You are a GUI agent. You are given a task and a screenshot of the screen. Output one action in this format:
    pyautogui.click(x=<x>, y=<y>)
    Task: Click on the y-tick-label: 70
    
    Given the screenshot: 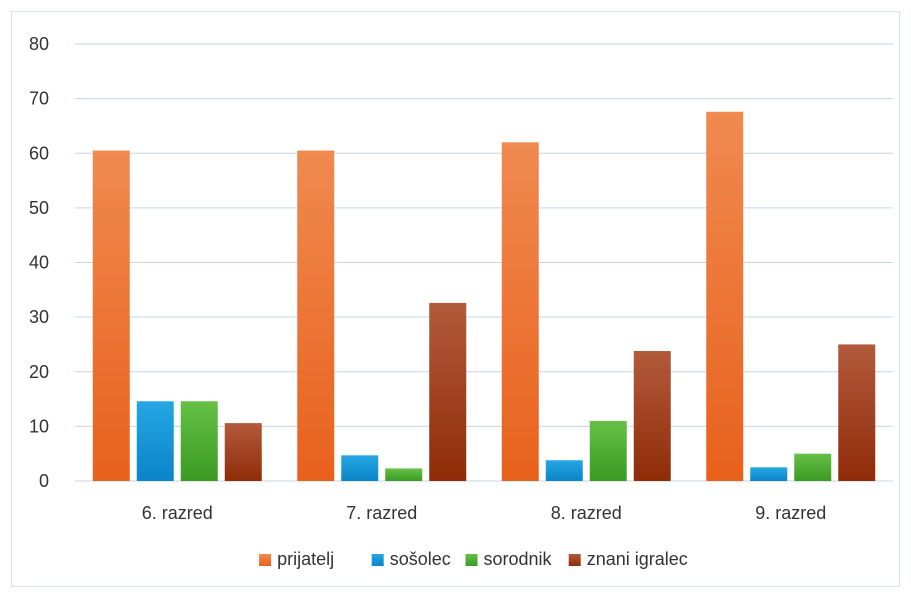 What is the action you would take?
    pyautogui.click(x=39, y=99)
    